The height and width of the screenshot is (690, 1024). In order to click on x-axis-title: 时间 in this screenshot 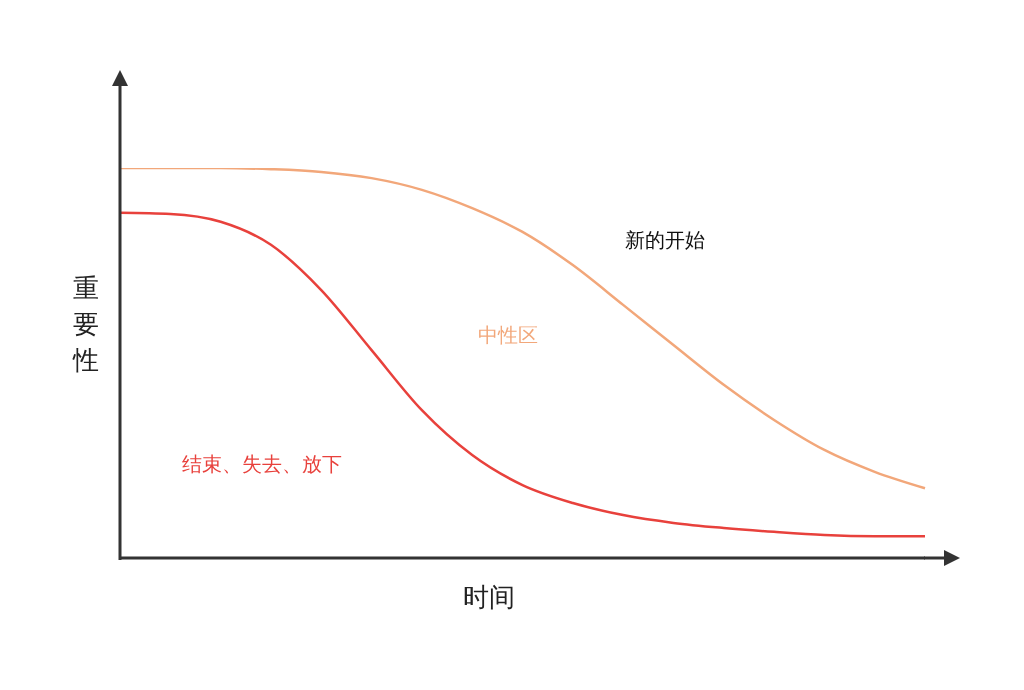, I will do `click(489, 597)`.